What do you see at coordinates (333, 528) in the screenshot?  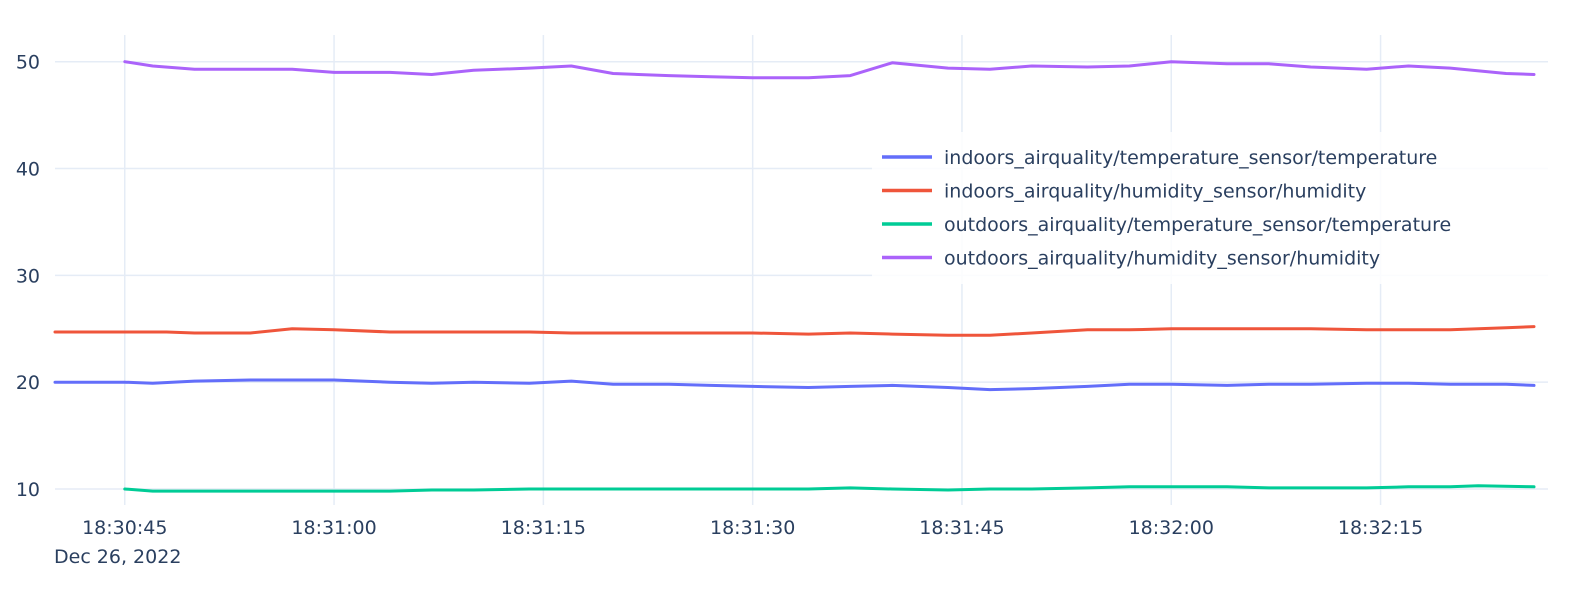 I see `x-tick-label: 18:31:00` at bounding box center [333, 528].